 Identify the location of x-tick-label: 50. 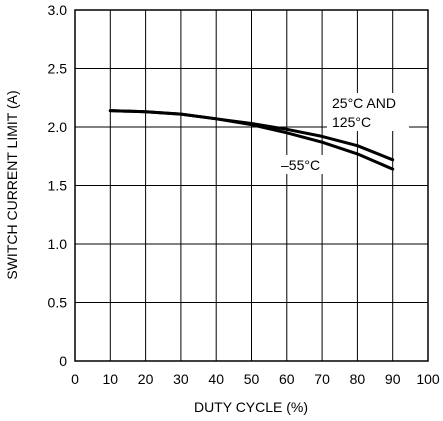
(252, 379).